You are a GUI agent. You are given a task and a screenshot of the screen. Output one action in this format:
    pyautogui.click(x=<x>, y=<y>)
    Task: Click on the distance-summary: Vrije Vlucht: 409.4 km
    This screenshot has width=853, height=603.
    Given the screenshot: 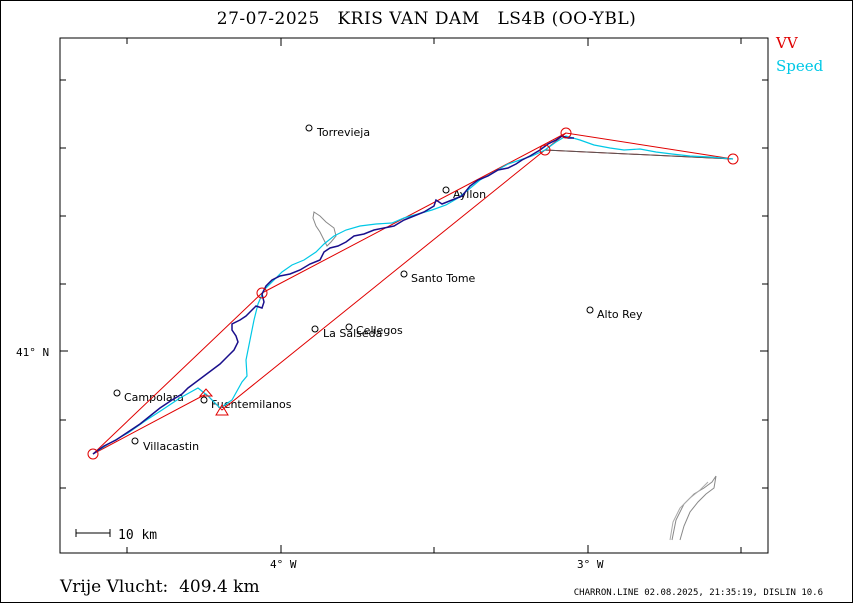 What is the action you would take?
    pyautogui.click(x=160, y=587)
    